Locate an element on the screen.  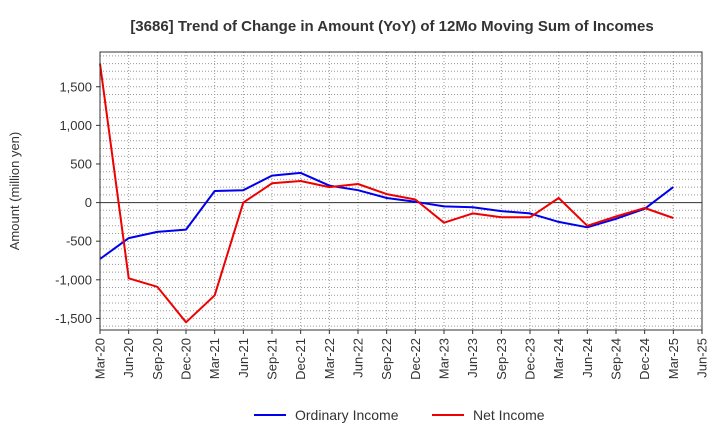
x-tick-label: Jun-25 is located at coordinates (702, 358).